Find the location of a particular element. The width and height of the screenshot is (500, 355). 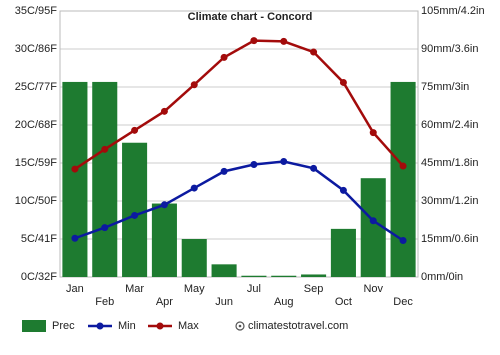

y2-tick-label: 0mm/0in is located at coordinates (442, 277).